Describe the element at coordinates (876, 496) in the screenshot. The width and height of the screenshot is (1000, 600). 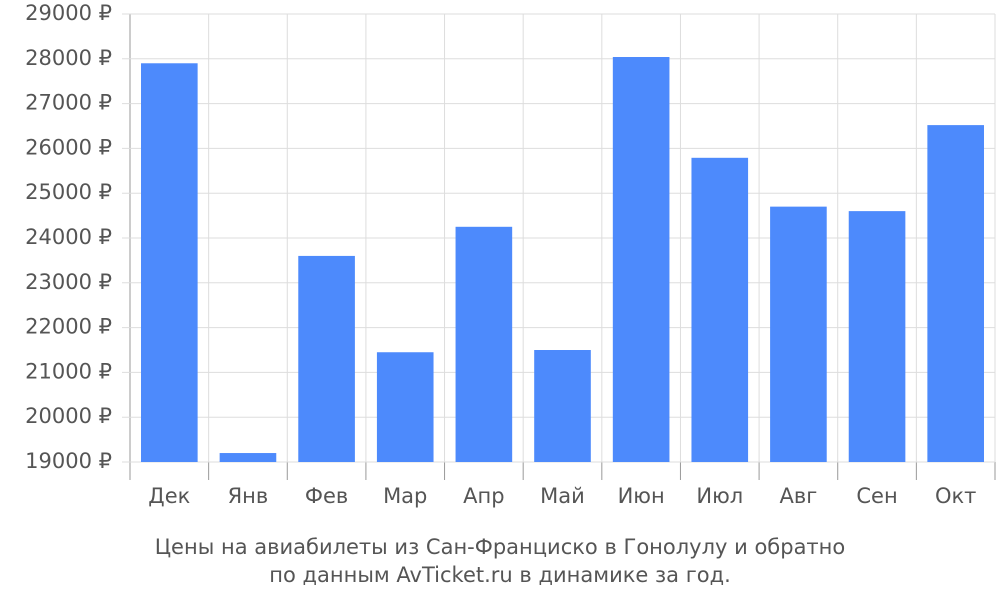
I see `x-tick-label: Сен` at that location.